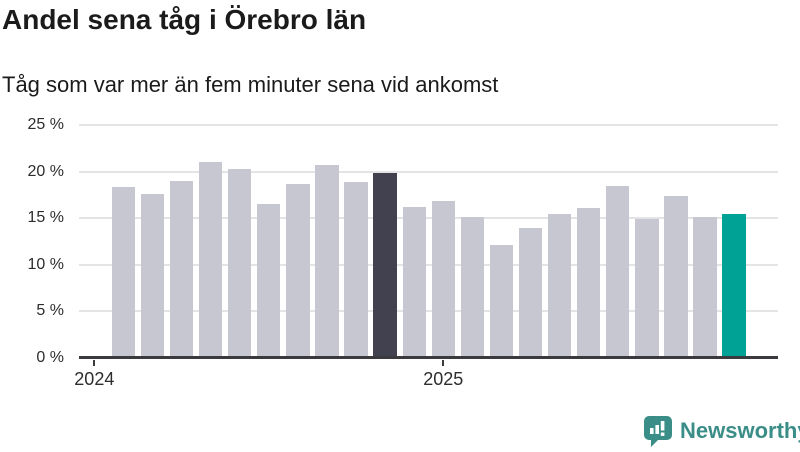  Describe the element at coordinates (740, 430) in the screenshot. I see `brand-name: Newsworthy` at that location.